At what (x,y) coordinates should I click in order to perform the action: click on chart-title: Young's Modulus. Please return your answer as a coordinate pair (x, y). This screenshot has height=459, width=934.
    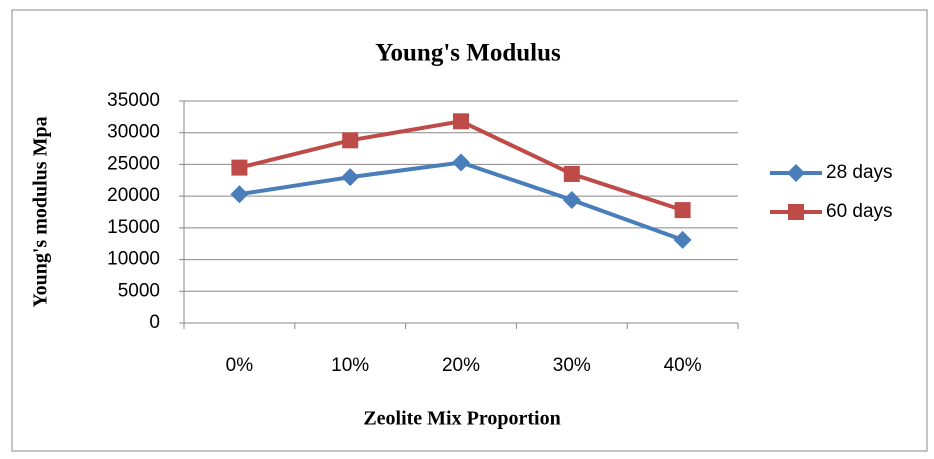
    Looking at the image, I should click on (468, 53).